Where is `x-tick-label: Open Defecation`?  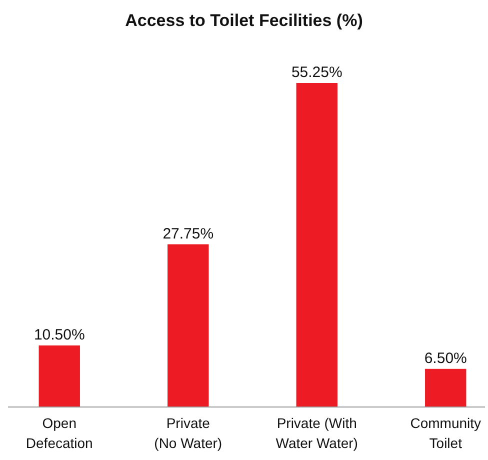
x-tick-label: Open Defecation is located at coordinates (59, 433).